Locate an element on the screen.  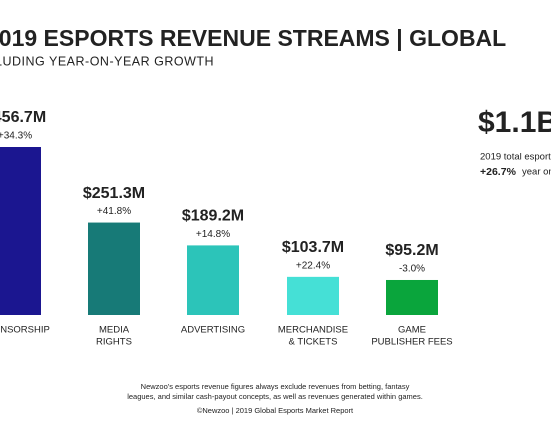
growth-label: +14.8% is located at coordinates (213, 234).